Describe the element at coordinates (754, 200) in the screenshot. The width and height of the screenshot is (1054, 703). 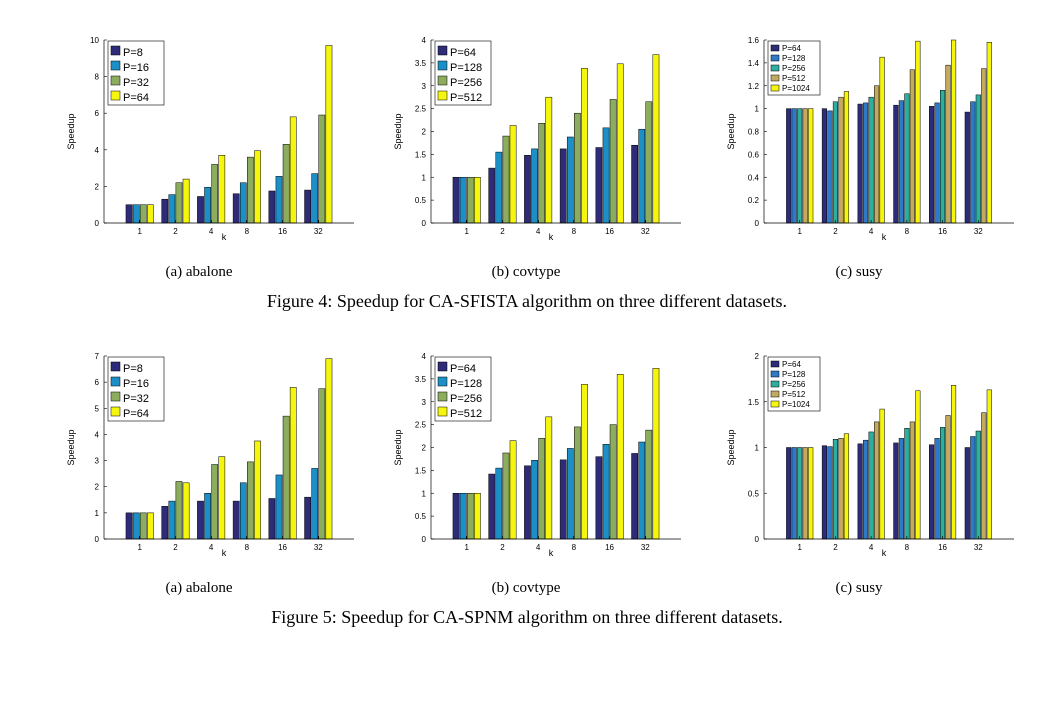
I see `y-tick-label: 0.2` at that location.